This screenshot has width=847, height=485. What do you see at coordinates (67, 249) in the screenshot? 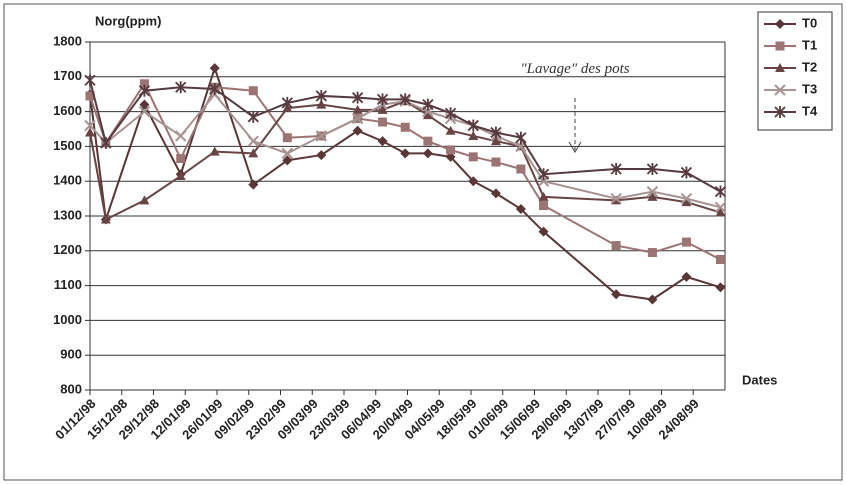
I see `y-tick-label: 1200` at bounding box center [67, 249].